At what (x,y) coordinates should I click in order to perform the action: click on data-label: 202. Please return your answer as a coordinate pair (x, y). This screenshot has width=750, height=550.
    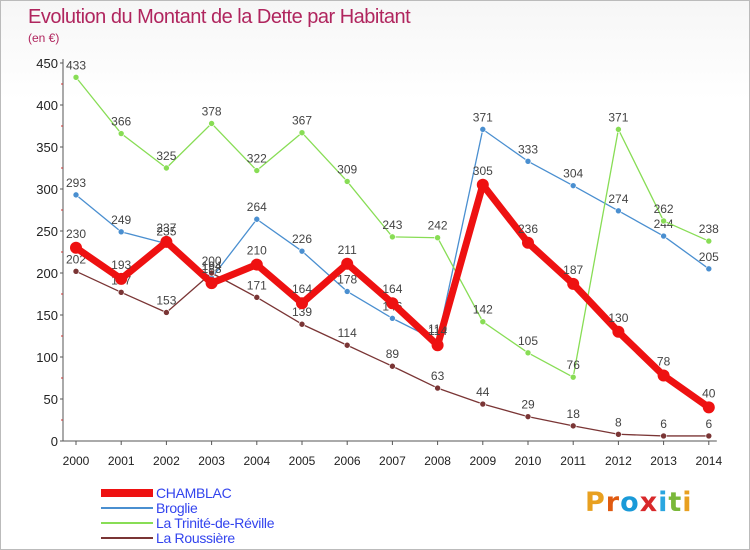
    Looking at the image, I should click on (76, 259).